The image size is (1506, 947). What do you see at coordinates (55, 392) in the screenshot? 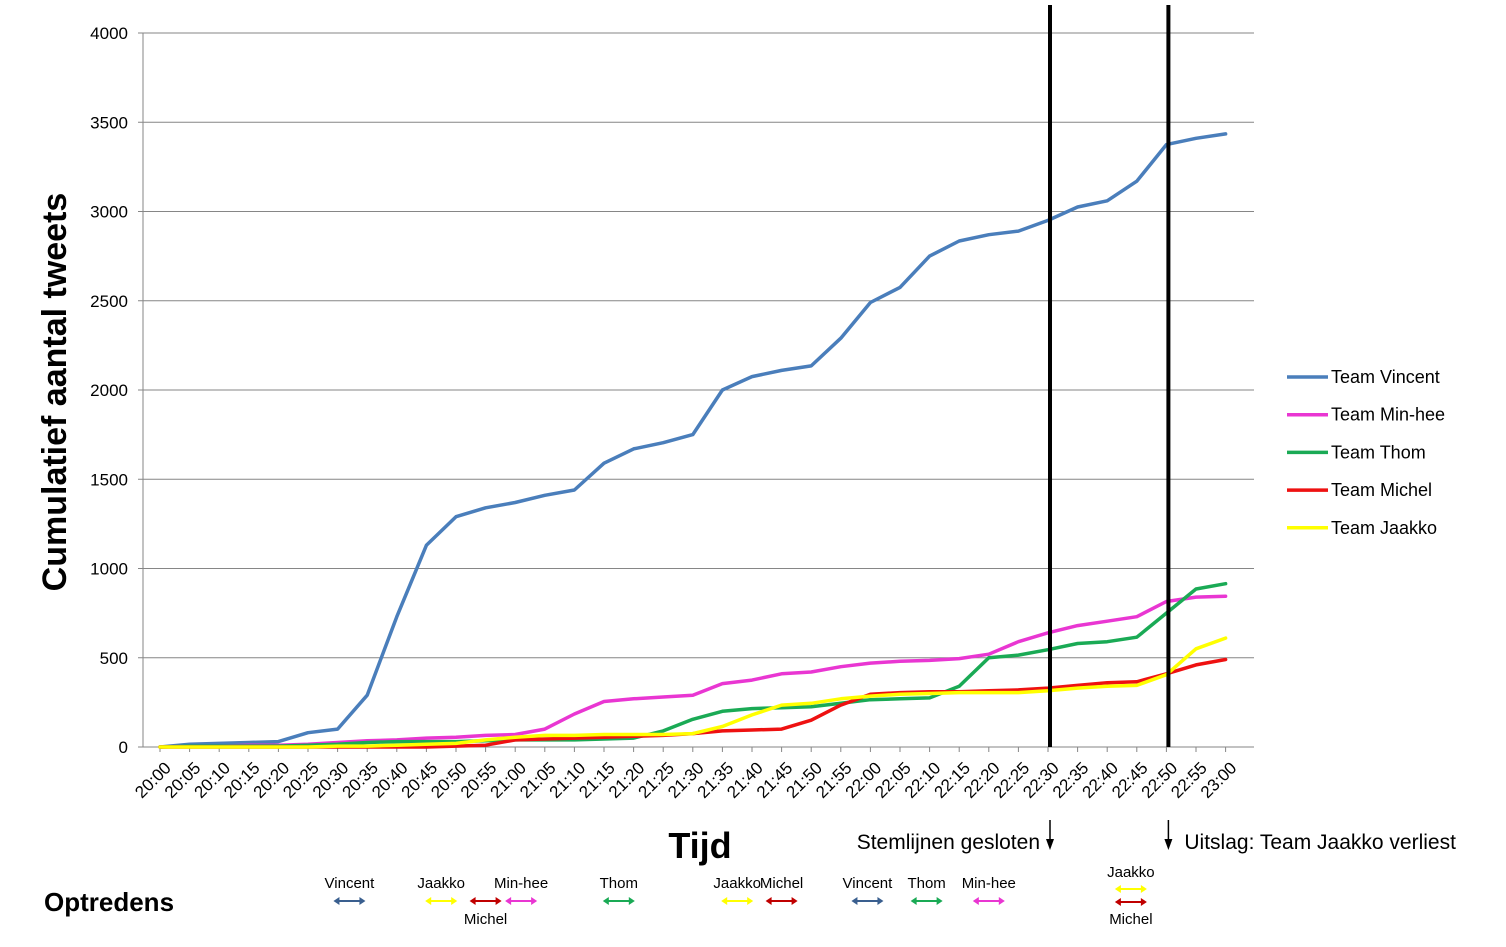
I see `y-axis-title: Cumulatief aantal tweets` at bounding box center [55, 392].